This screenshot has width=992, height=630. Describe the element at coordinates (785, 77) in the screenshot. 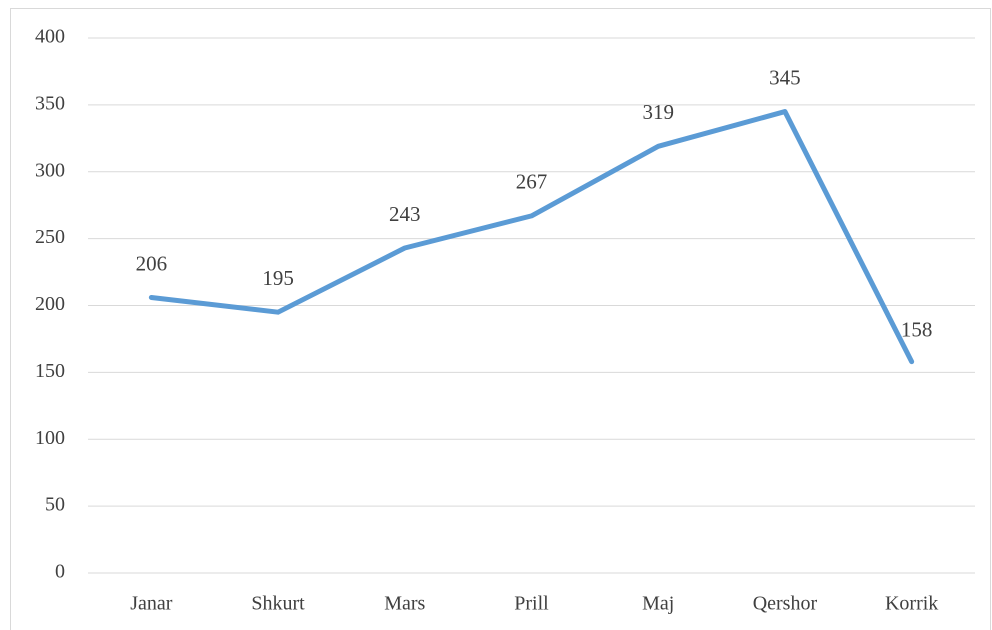

I see `data-label: 345` at that location.